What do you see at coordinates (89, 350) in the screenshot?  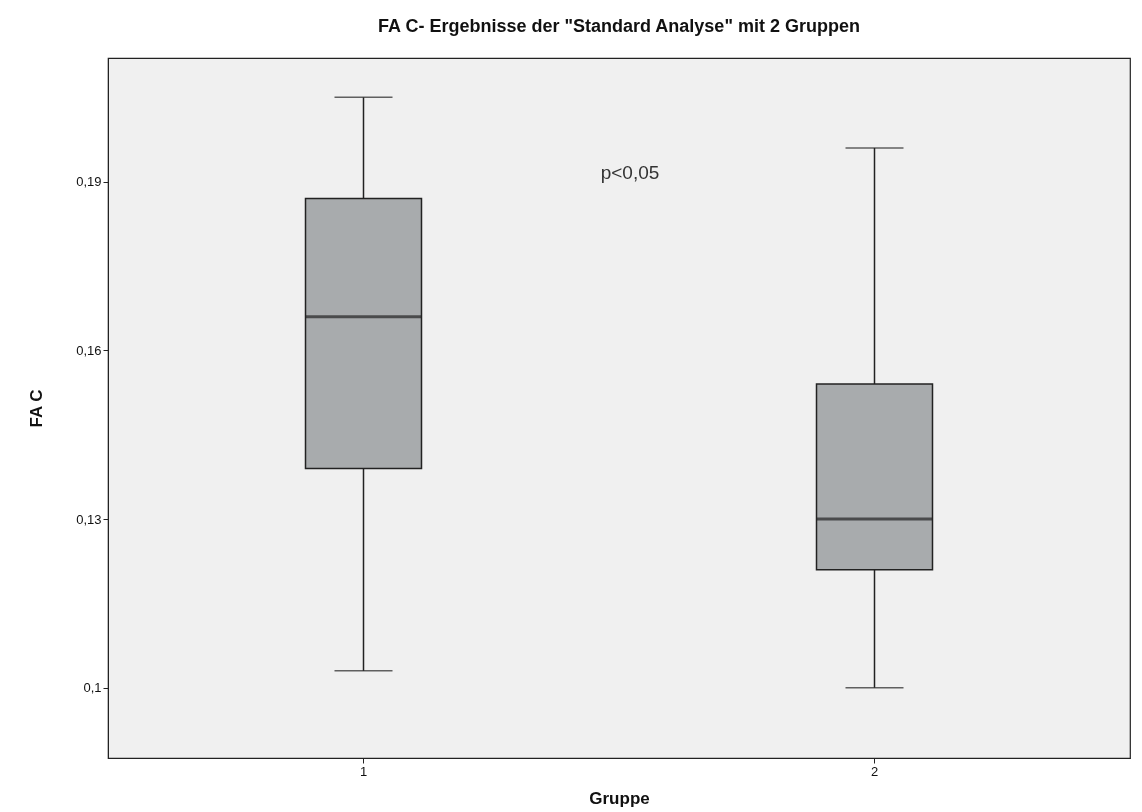 I see `y-tick-label: 0,16` at bounding box center [89, 350].